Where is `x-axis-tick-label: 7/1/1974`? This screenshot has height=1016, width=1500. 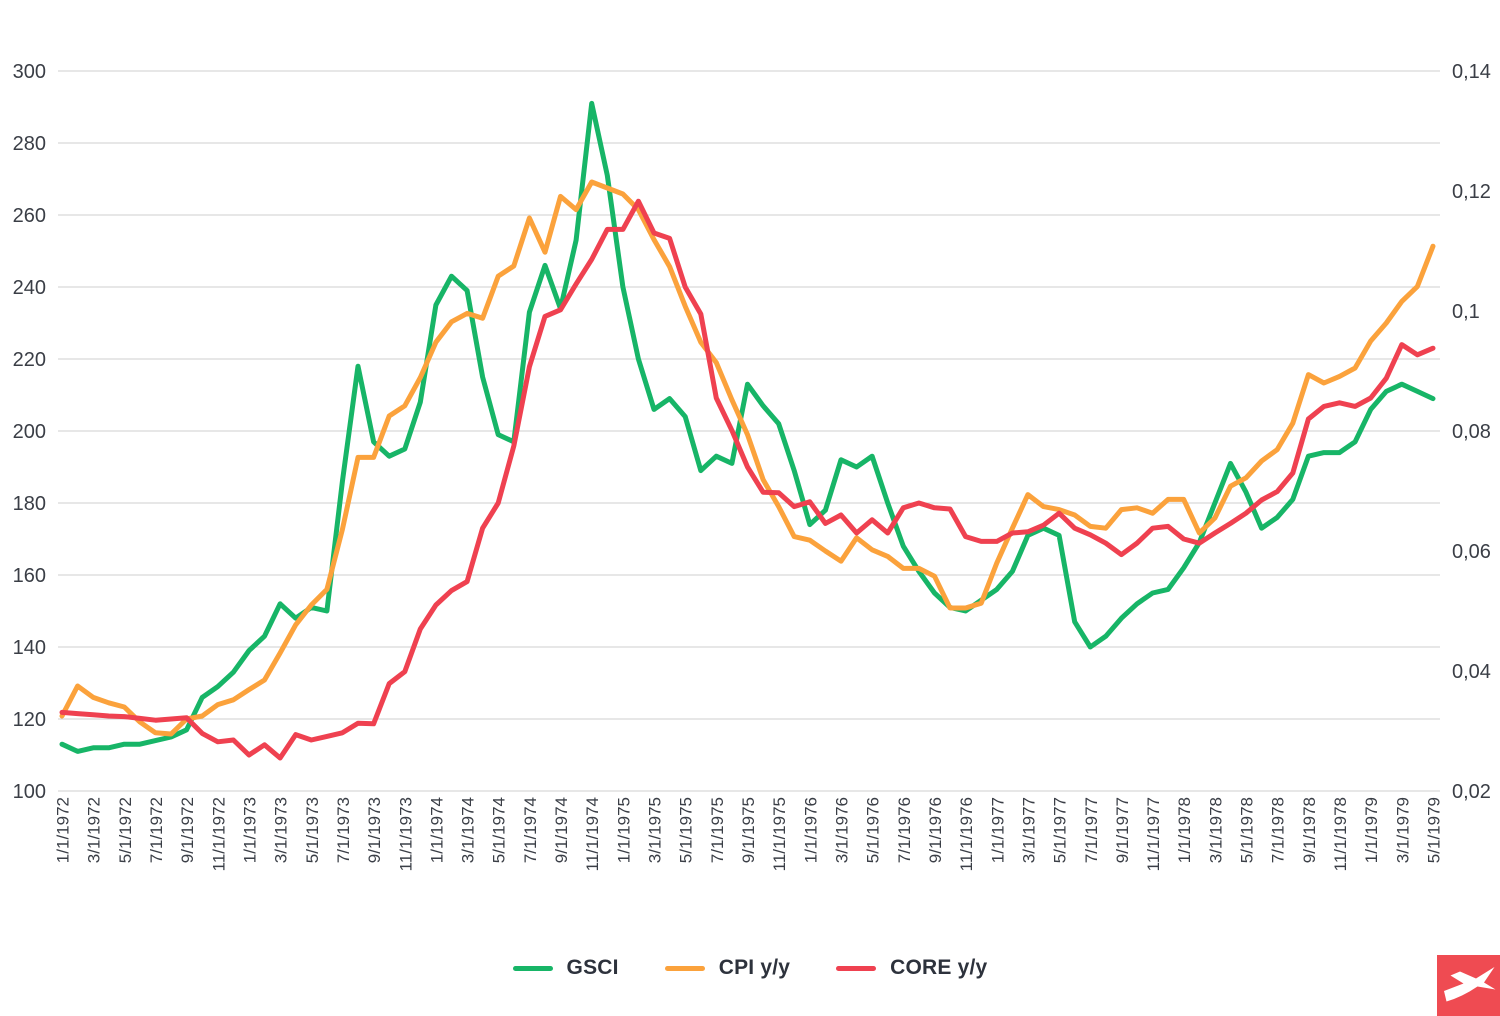
x-axis-tick-label: 7/1/1974 is located at coordinates (530, 830).